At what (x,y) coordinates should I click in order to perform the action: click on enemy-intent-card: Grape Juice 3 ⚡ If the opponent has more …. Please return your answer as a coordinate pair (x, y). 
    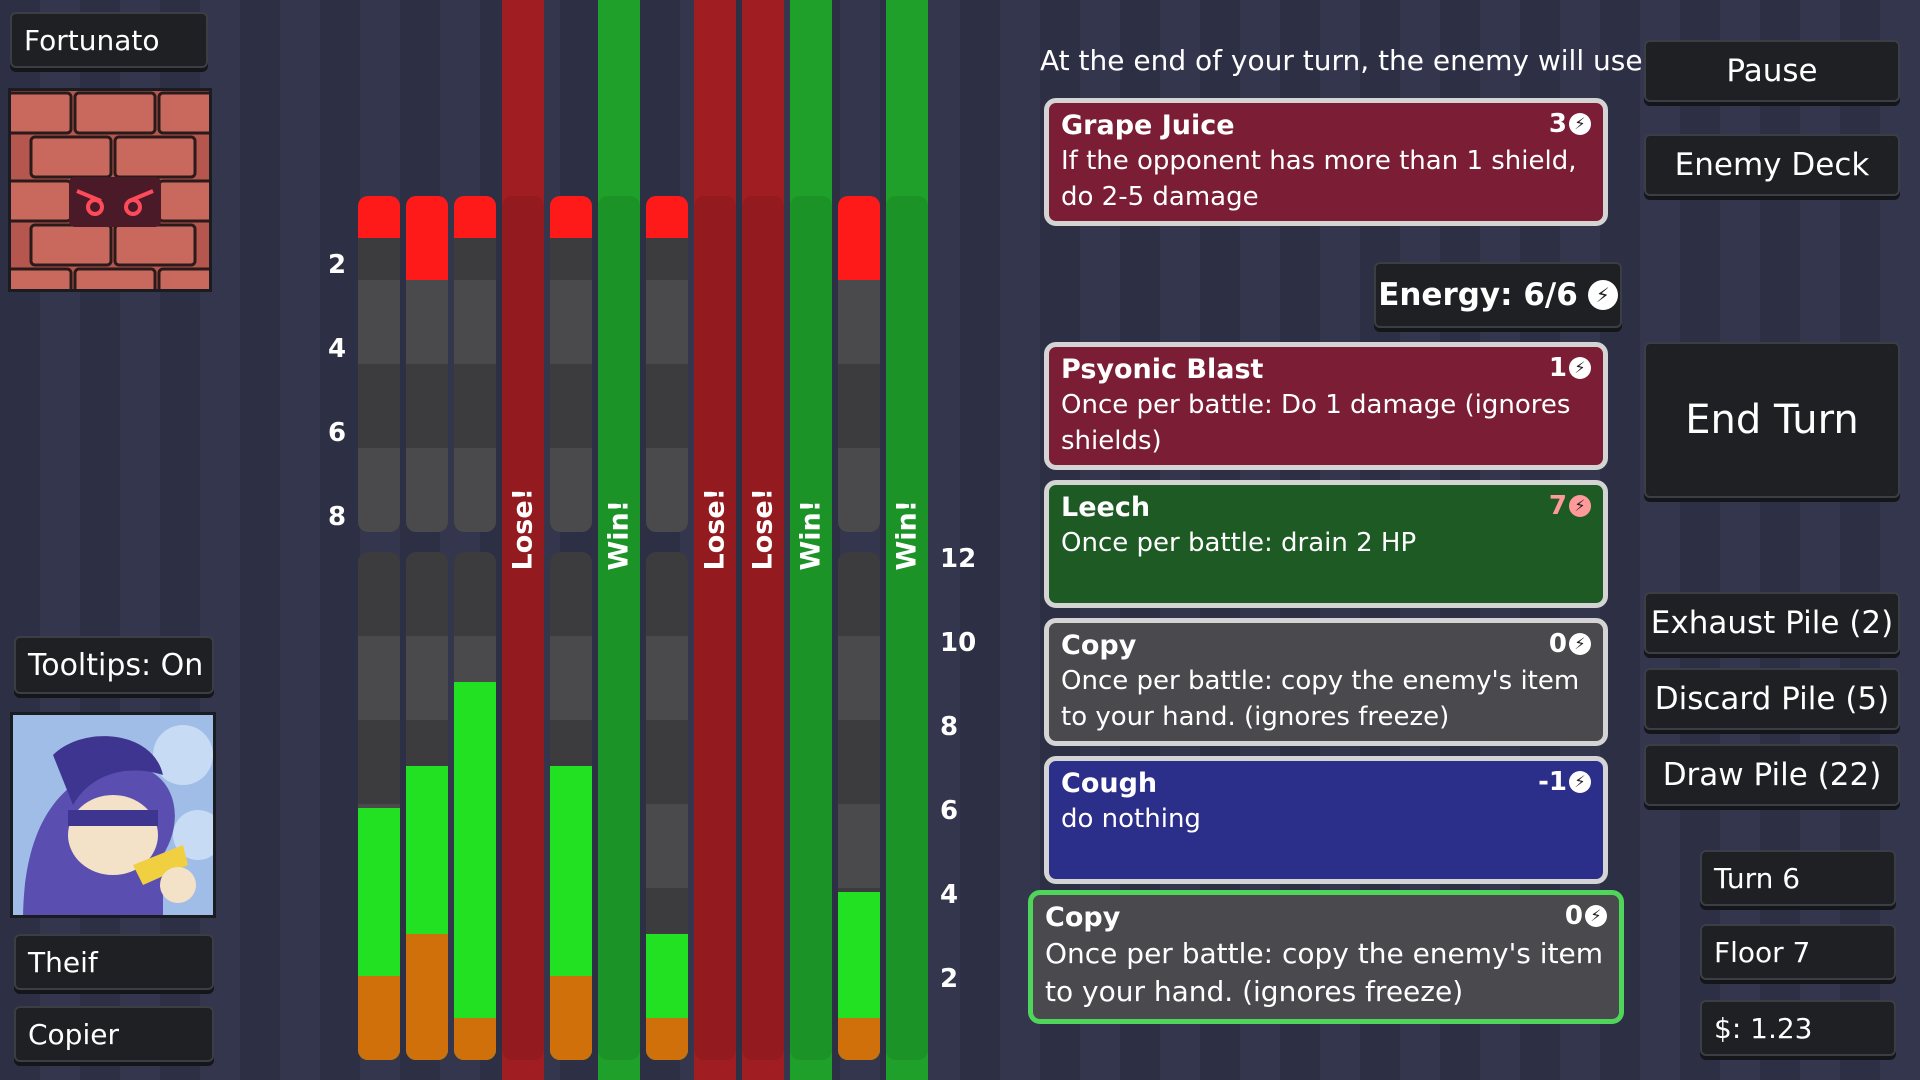
    Looking at the image, I should click on (1326, 162).